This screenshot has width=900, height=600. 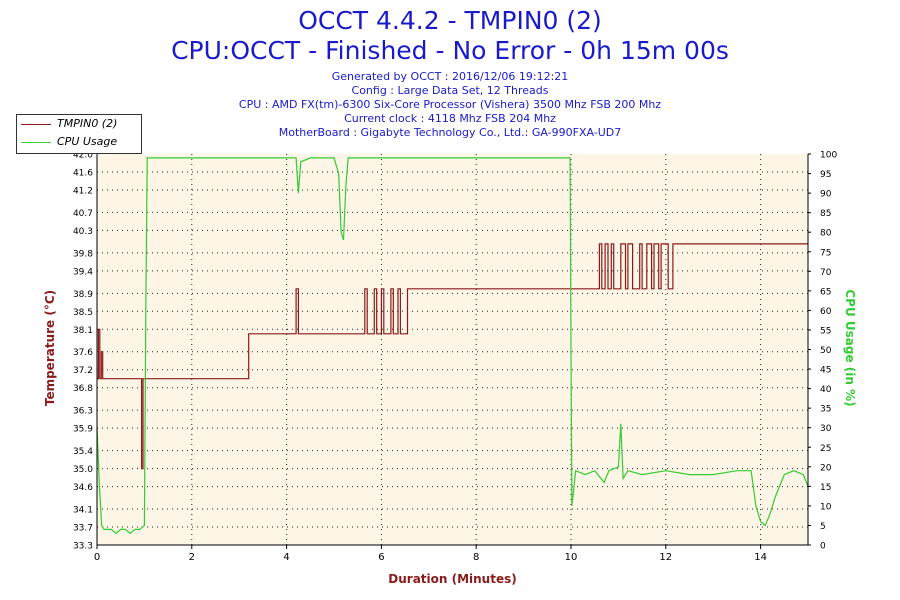 What do you see at coordinates (83, 254) in the screenshot?
I see `y-tick-label: 39.8` at bounding box center [83, 254].